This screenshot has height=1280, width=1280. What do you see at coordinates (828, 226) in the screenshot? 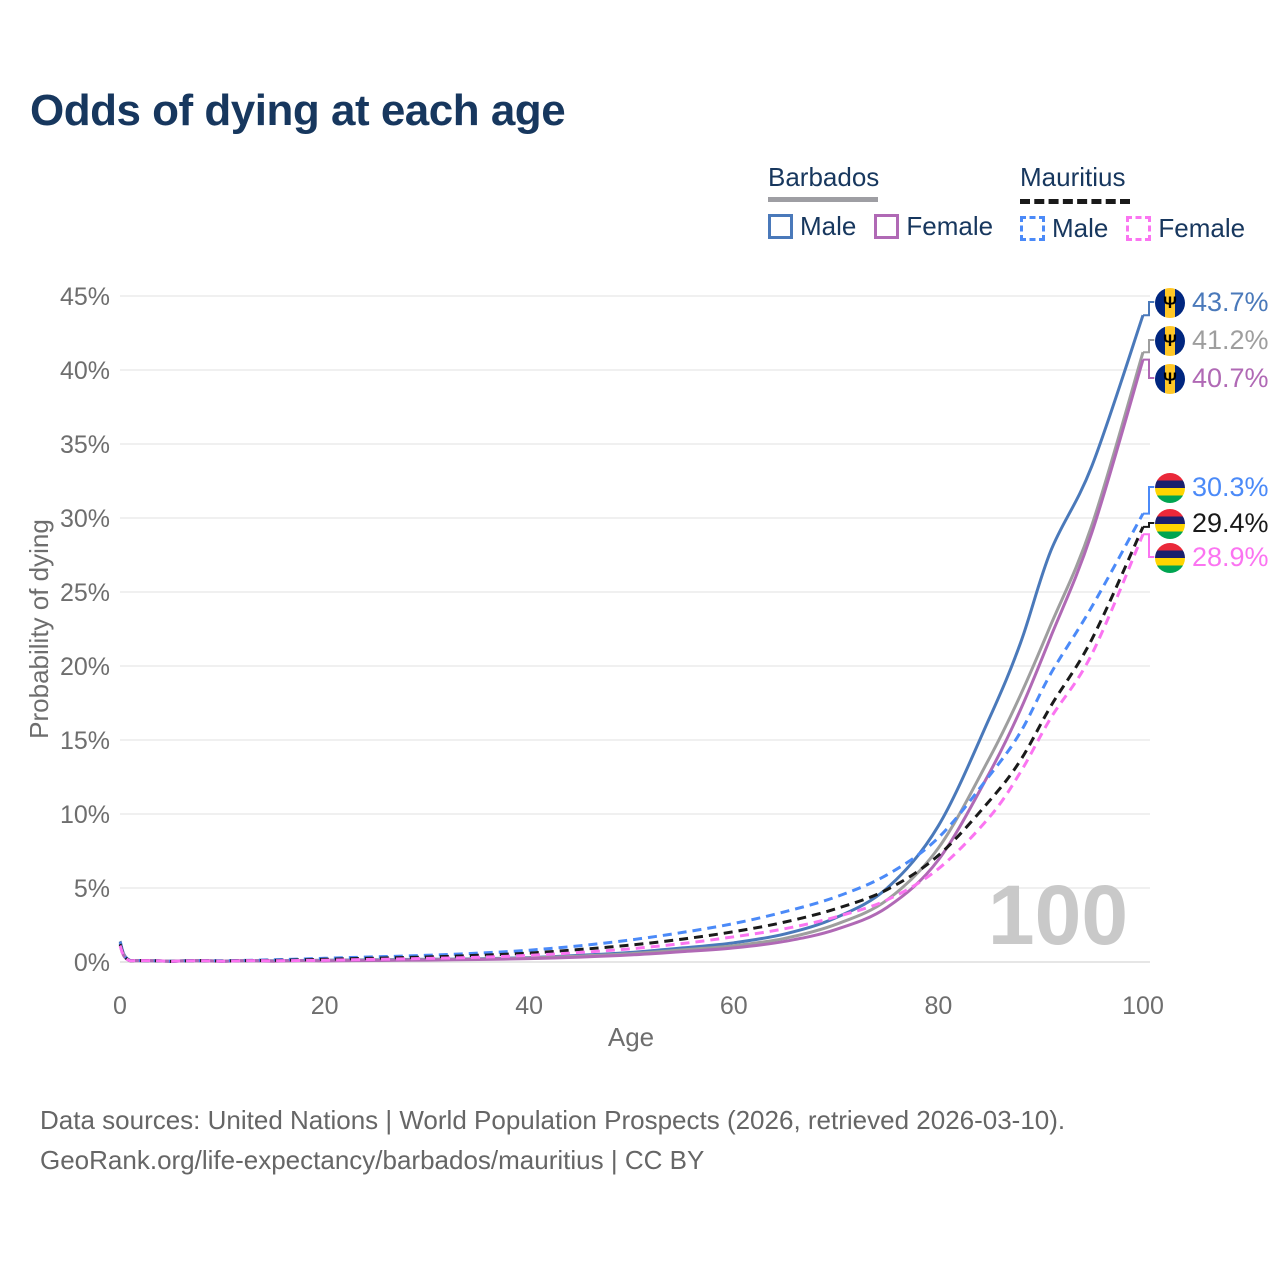
I see `legend-barbados-male-label: Male` at bounding box center [828, 226].